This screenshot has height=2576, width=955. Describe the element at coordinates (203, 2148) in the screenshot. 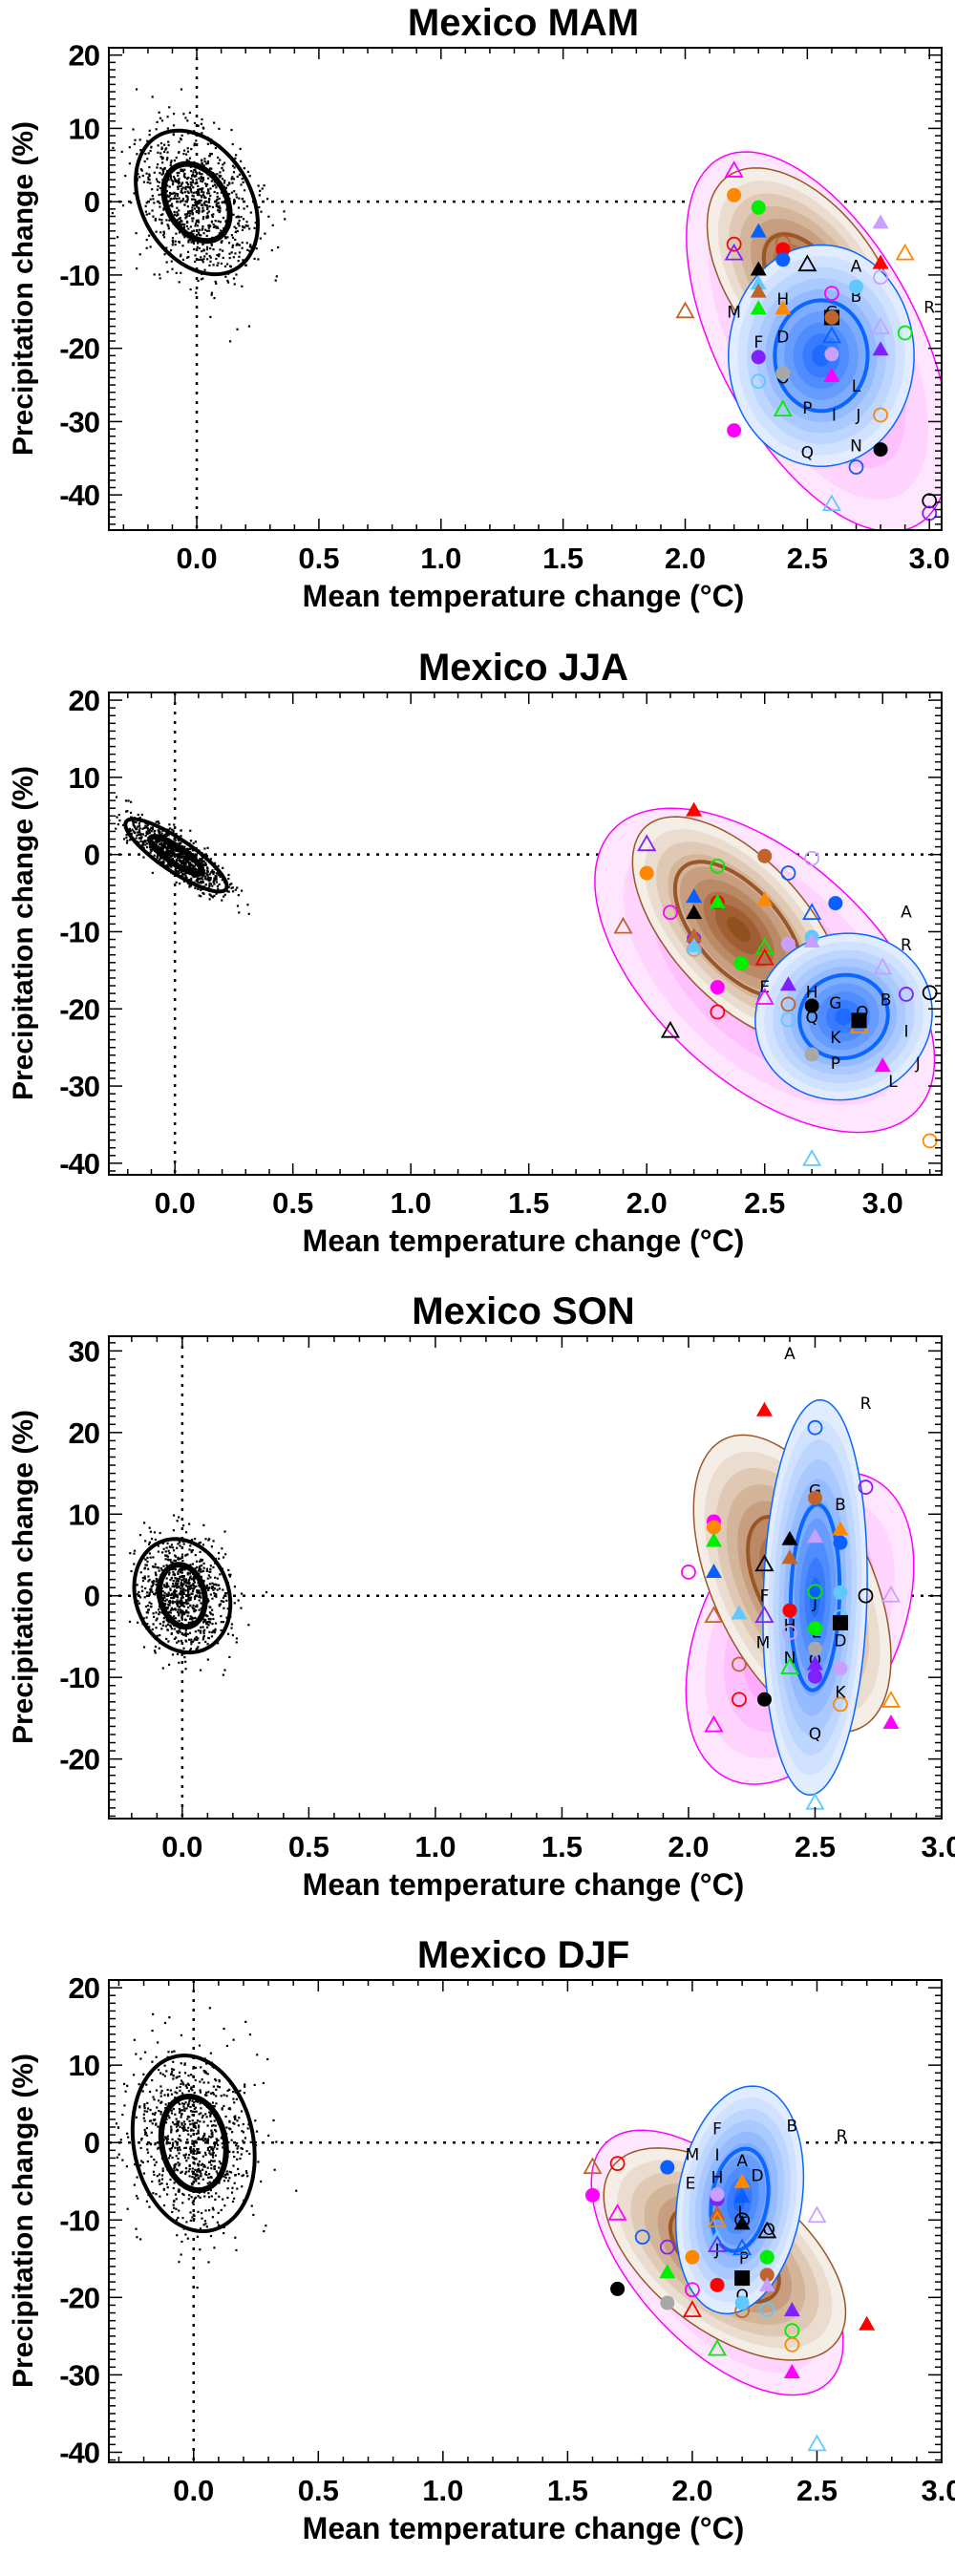

I see `obs-cloud` at that location.